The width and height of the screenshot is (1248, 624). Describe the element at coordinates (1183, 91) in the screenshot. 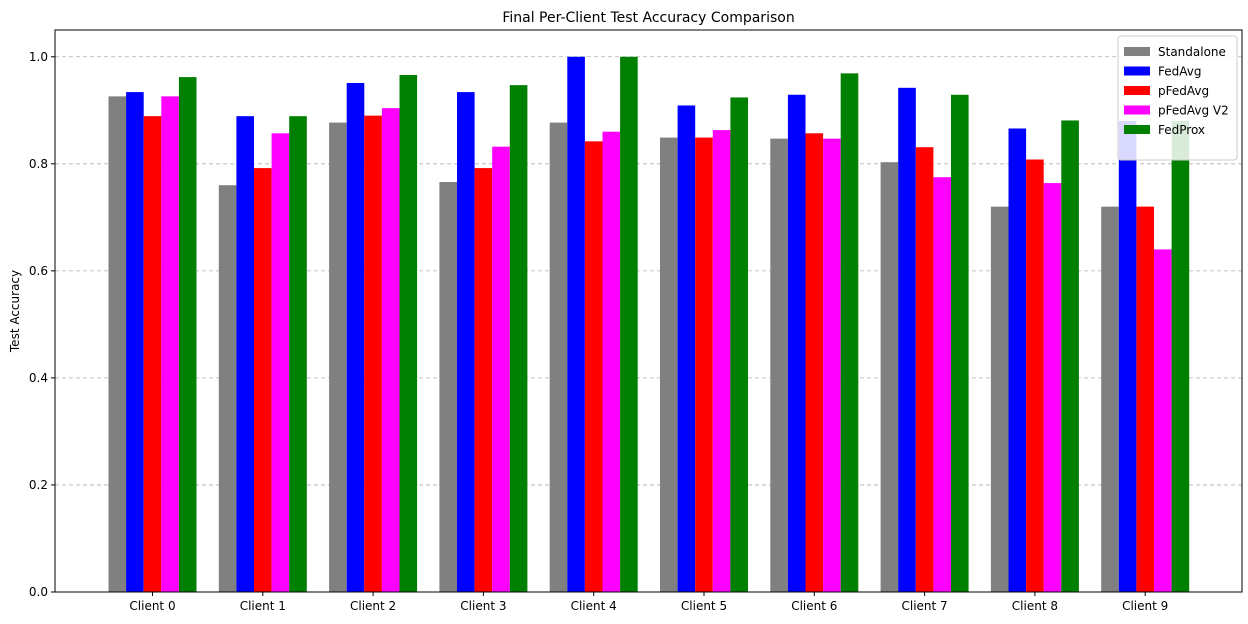

I see `legend-label: pFedAvg` at that location.